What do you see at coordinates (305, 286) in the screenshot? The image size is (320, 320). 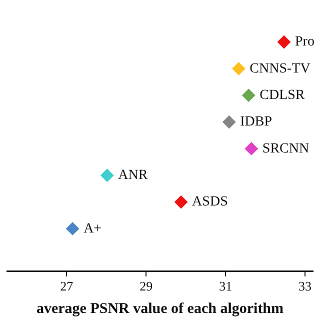 I see `x-tick-label: 33` at bounding box center [305, 286].